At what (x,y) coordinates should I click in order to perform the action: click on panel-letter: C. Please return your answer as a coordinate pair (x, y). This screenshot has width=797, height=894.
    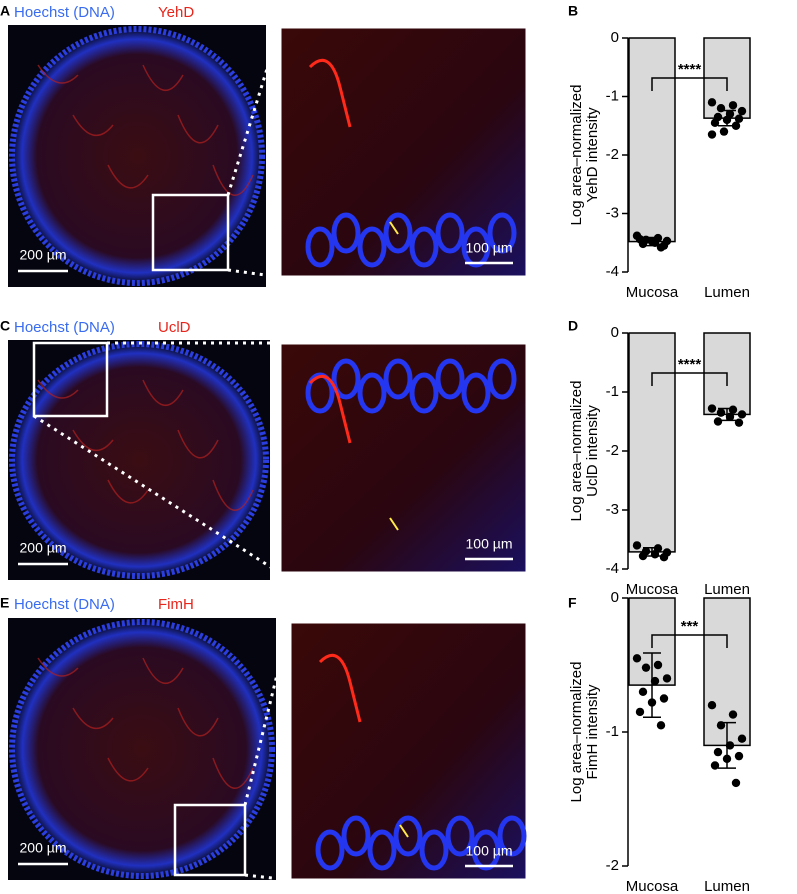
    Looking at the image, I should click on (5, 326).